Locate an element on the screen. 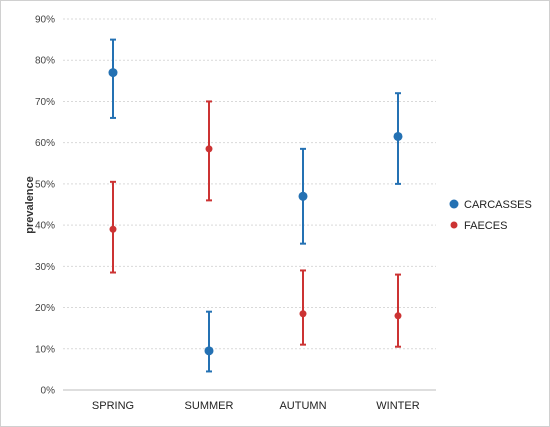  x-tick-label: WINTER is located at coordinates (397, 406).